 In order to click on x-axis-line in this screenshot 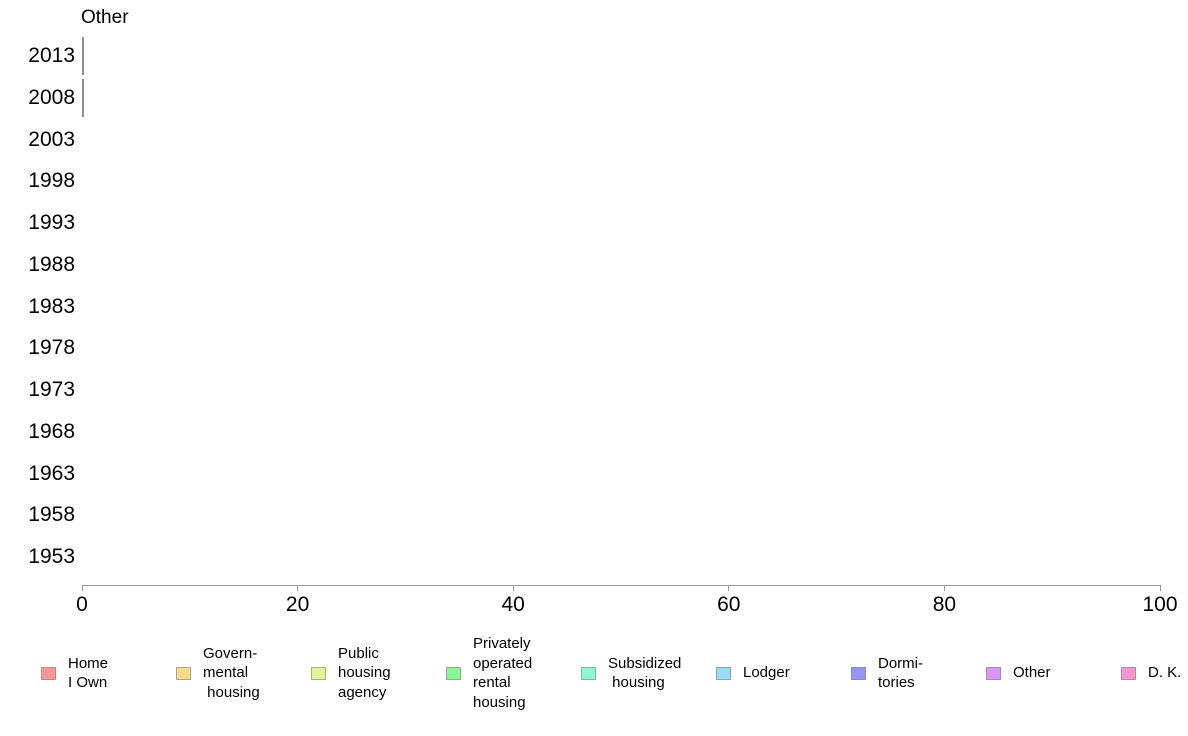, I will do `click(621, 585)`.